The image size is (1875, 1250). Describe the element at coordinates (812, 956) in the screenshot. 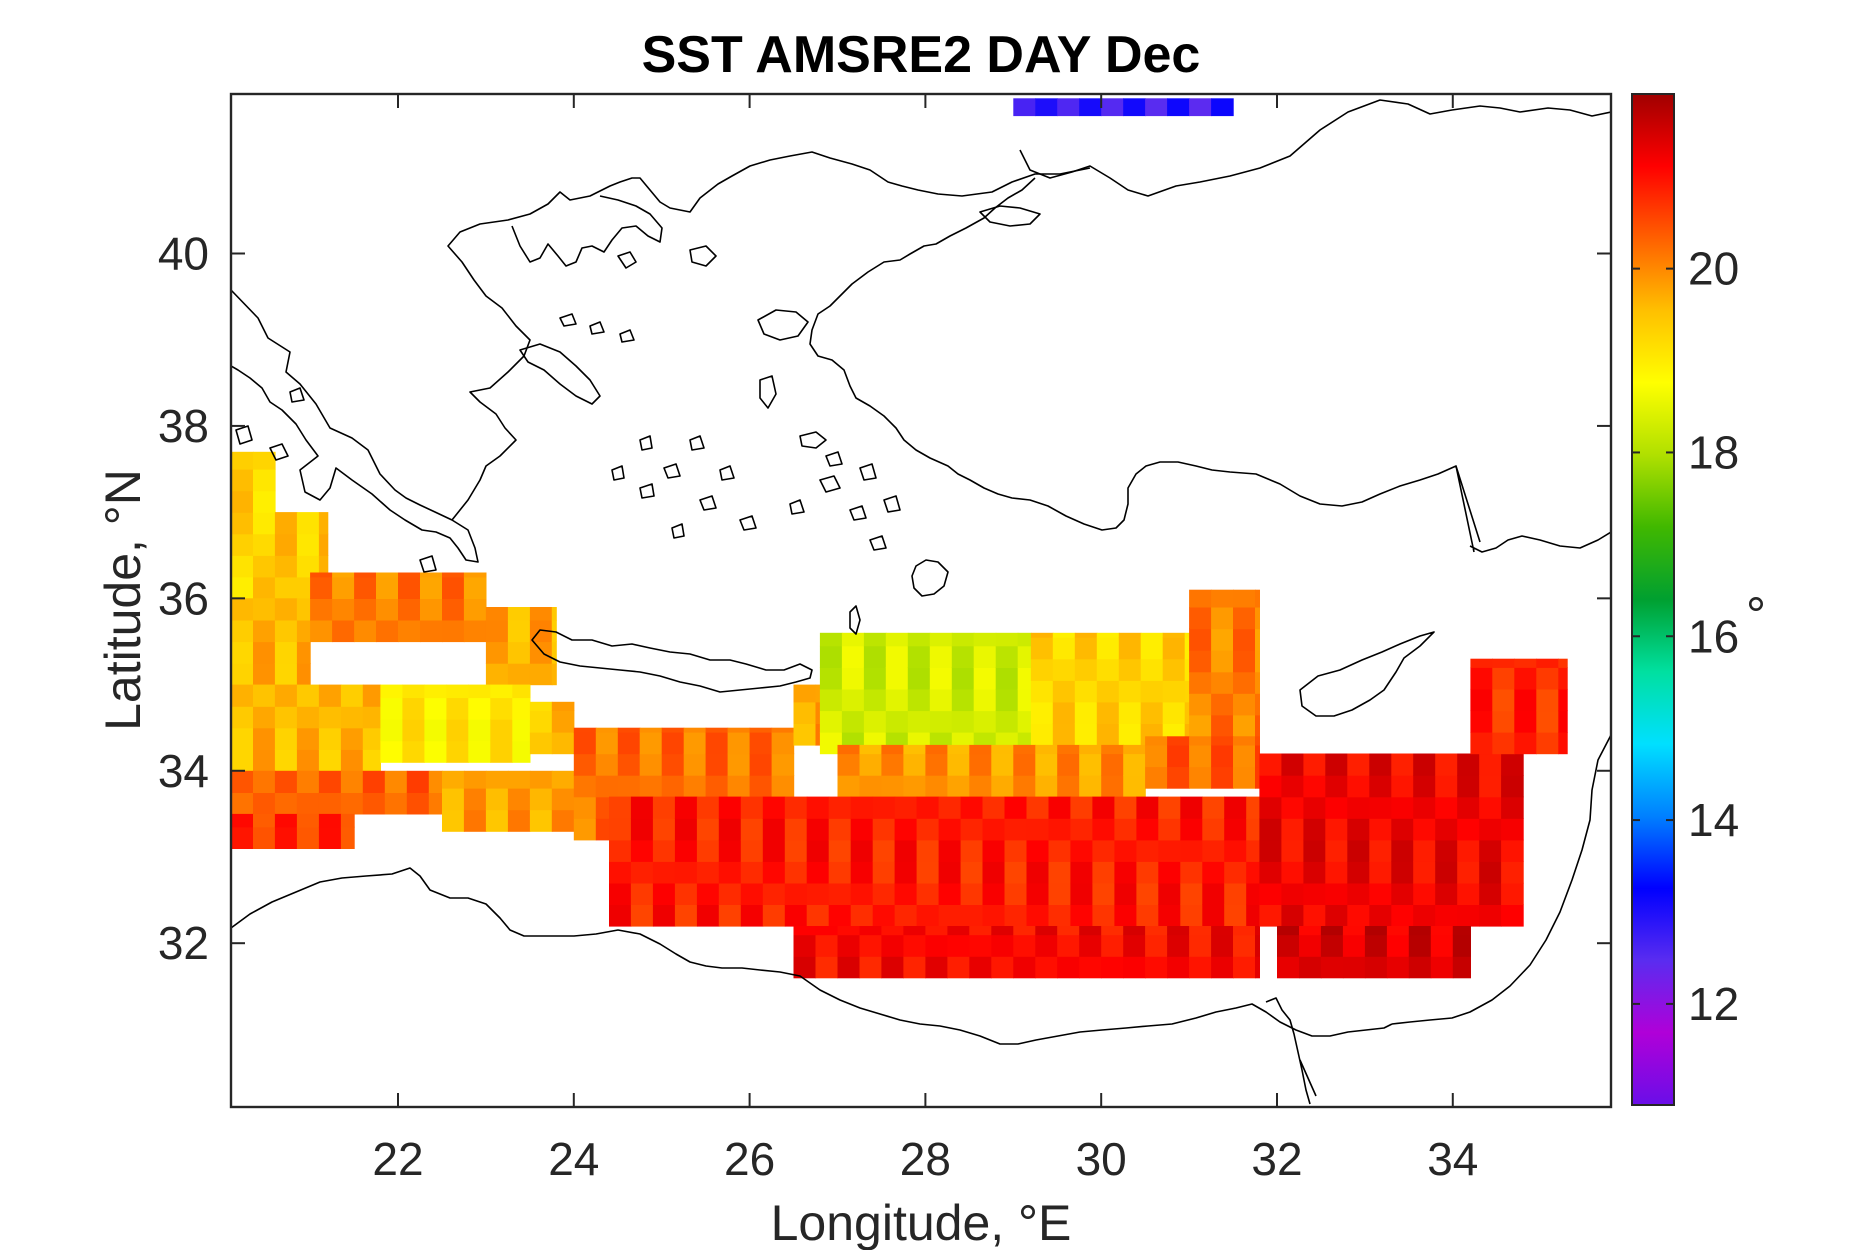

I see `coastline-africa` at that location.